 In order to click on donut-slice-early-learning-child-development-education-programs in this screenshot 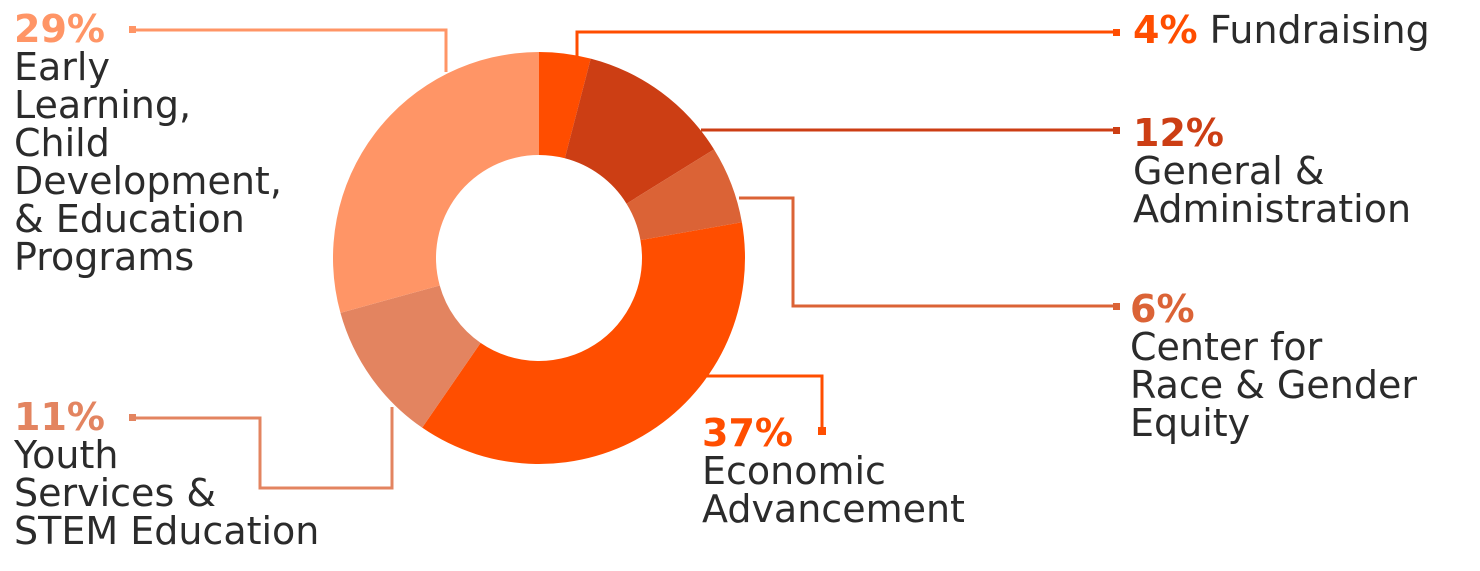, I will do `click(436, 182)`.